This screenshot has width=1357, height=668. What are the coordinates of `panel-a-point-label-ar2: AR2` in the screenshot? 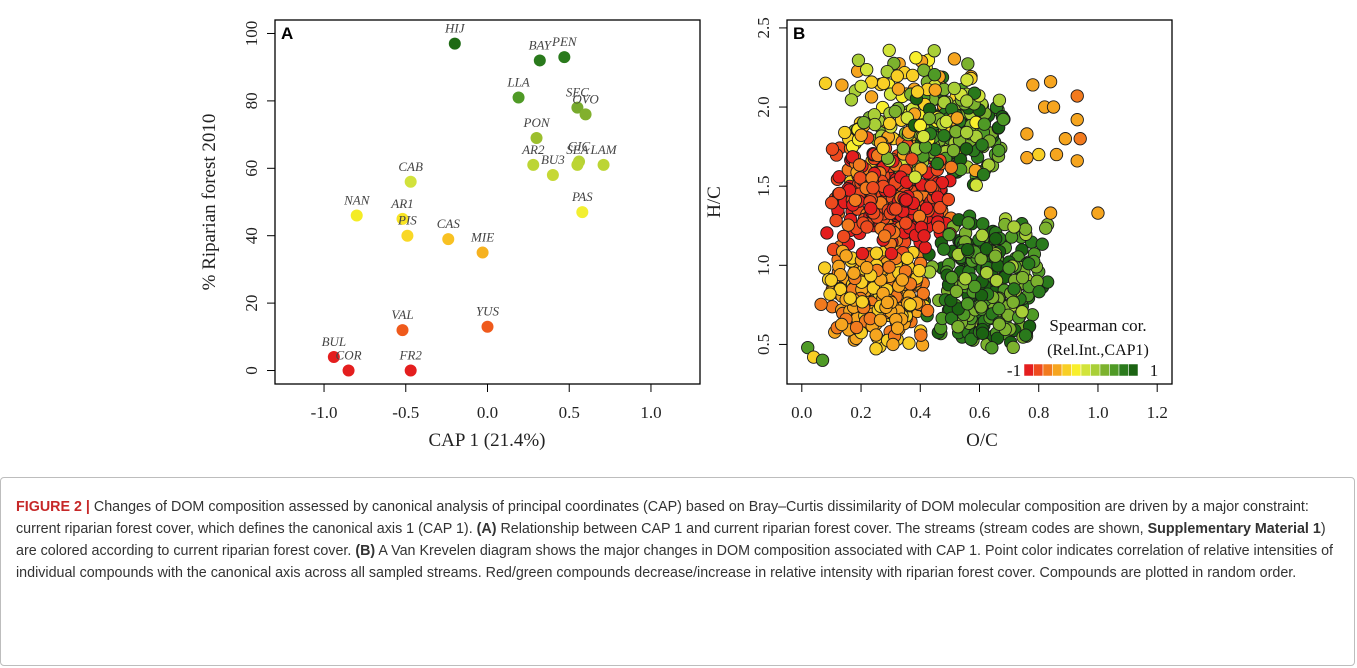 It's located at (533, 149).